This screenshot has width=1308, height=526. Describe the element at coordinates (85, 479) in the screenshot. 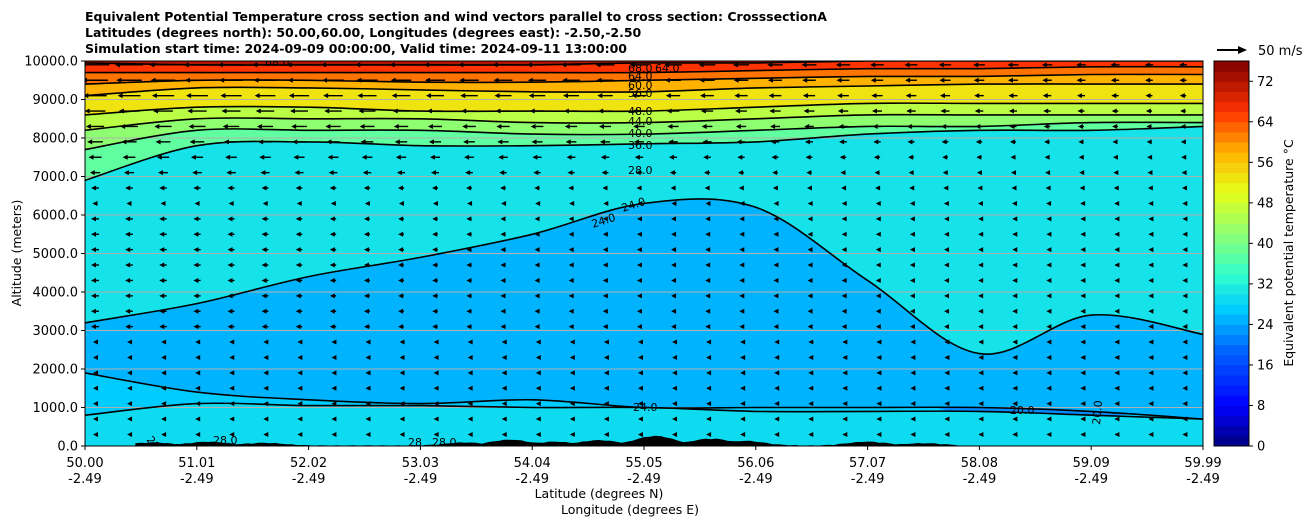

I see `x-tick-label-longitude: -2.49` at that location.